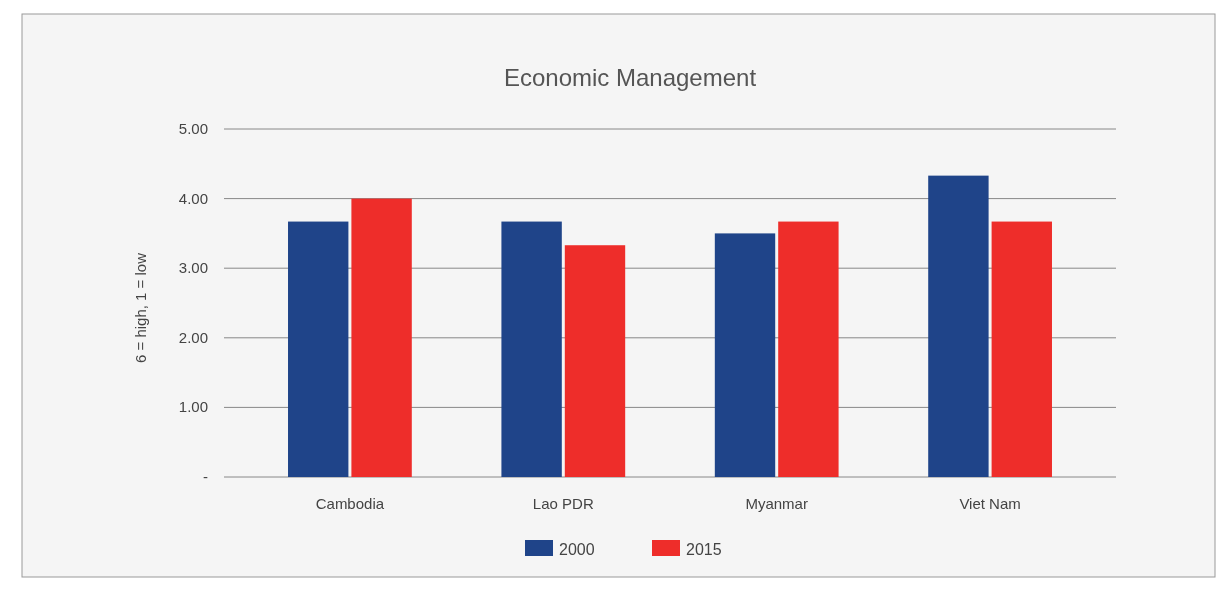  What do you see at coordinates (193, 268) in the screenshot?
I see `y-tick-label: 3.00` at bounding box center [193, 268].